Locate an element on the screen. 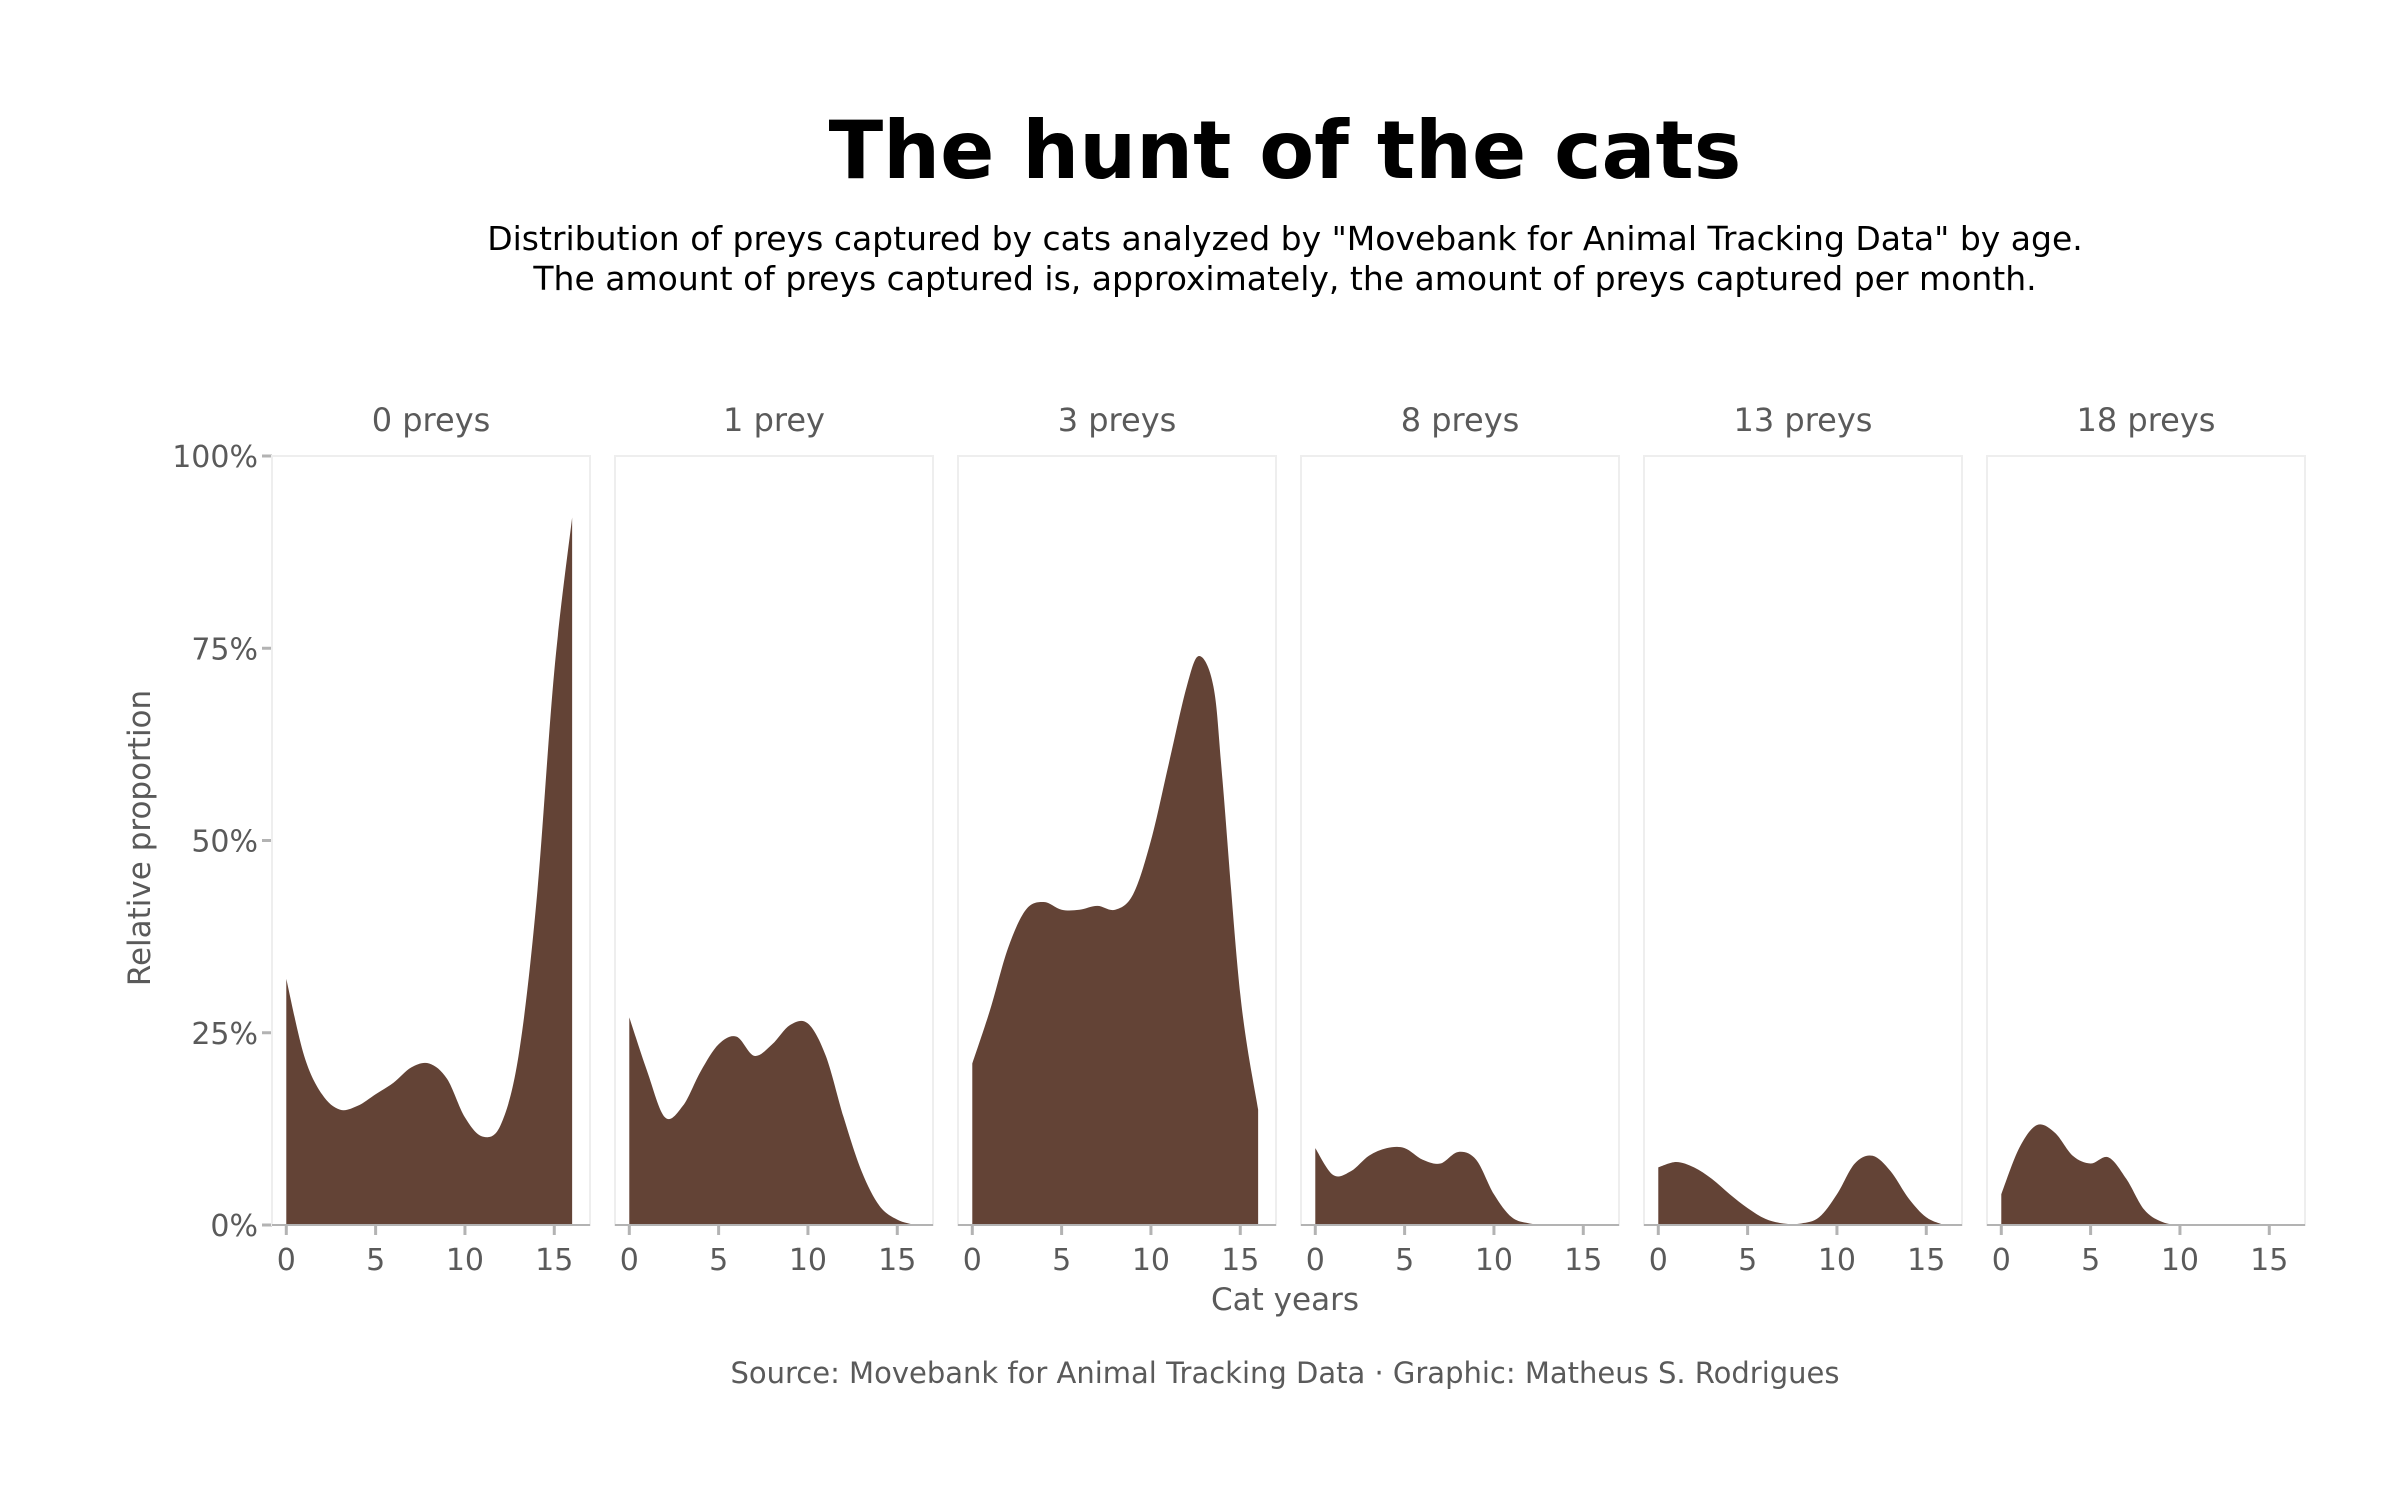 The width and height of the screenshot is (2400, 1505). chart-title: The hunt of the cats is located at coordinates (1285, 150).